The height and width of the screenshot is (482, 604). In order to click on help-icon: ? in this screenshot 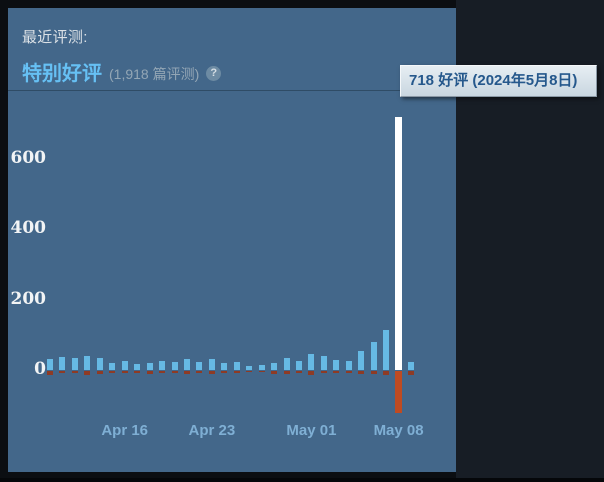, I will do `click(214, 73)`.